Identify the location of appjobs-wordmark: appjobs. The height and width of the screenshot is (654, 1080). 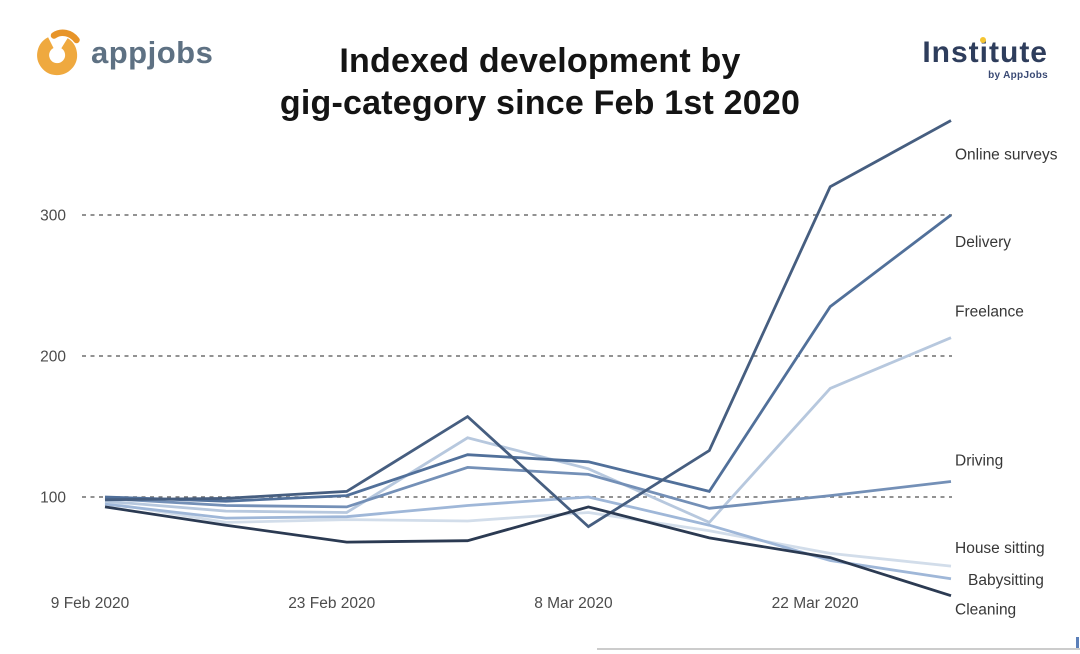
(152, 52).